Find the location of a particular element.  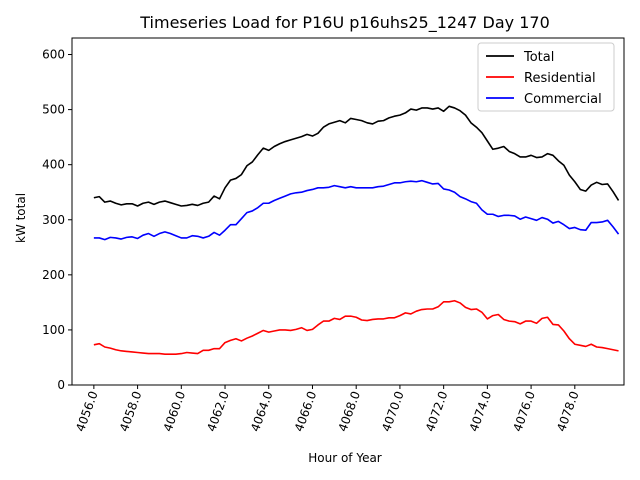

legend-label-total: Total is located at coordinates (538, 57).